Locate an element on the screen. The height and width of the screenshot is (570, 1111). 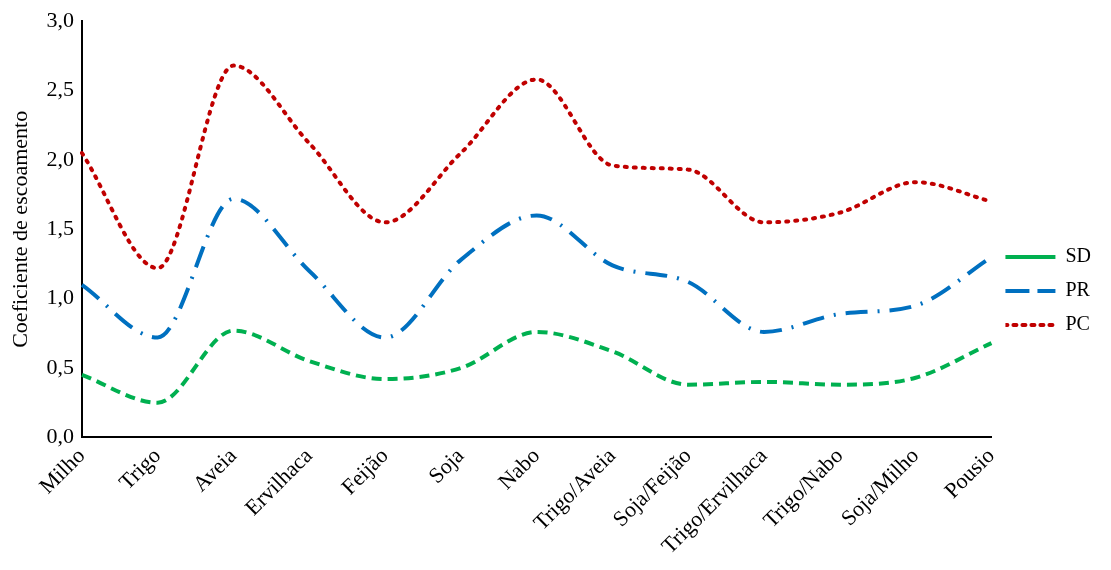
y-tick-label: 0,5 is located at coordinates (60, 366).